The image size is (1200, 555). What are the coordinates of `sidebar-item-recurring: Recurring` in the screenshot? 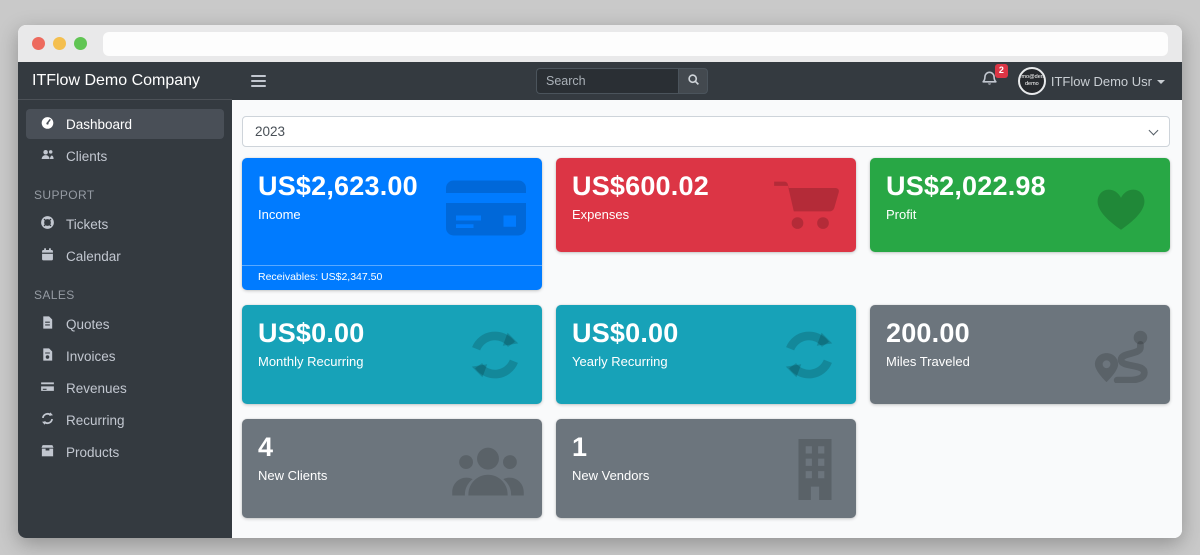 It's located at (125, 420).